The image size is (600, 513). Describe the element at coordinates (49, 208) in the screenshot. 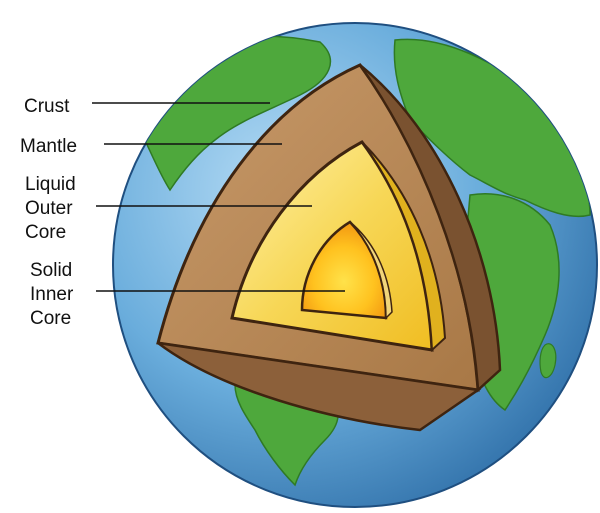

I see `label-outer-core-line-2: Outer` at that location.